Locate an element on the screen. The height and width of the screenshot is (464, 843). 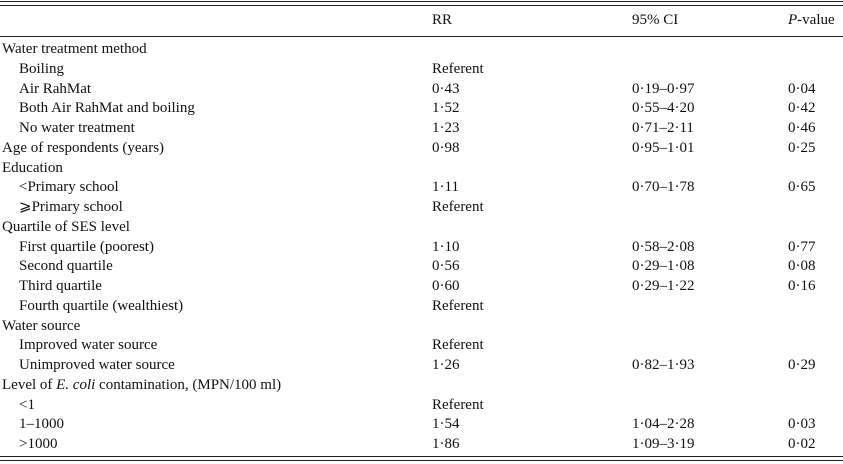
value-cell: 1·26 is located at coordinates (446, 365).